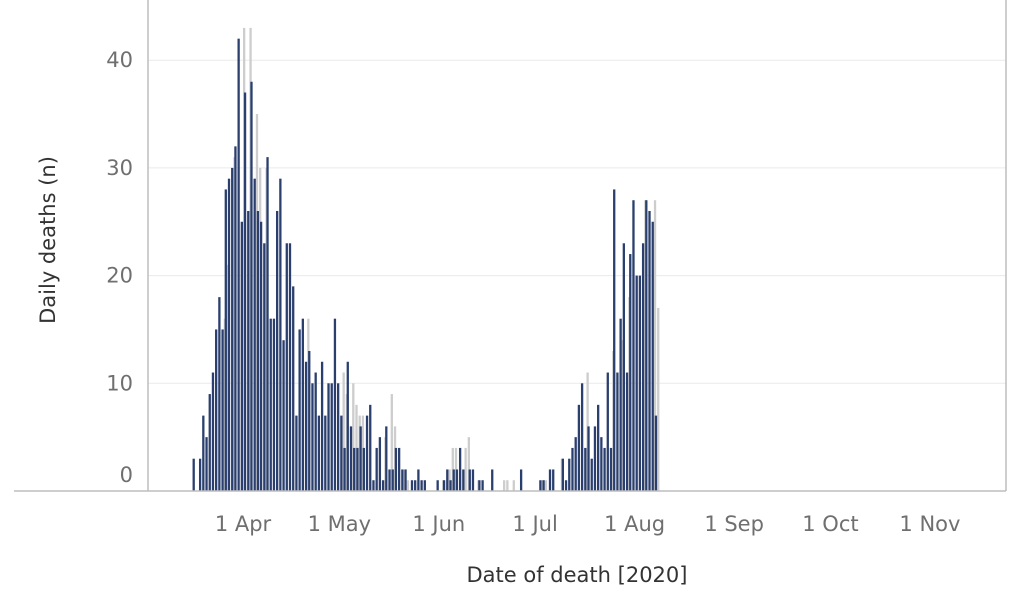 Image resolution: width=1020 pixels, height=602 pixels. I want to click on y-tick-label: 40, so click(119, 60).